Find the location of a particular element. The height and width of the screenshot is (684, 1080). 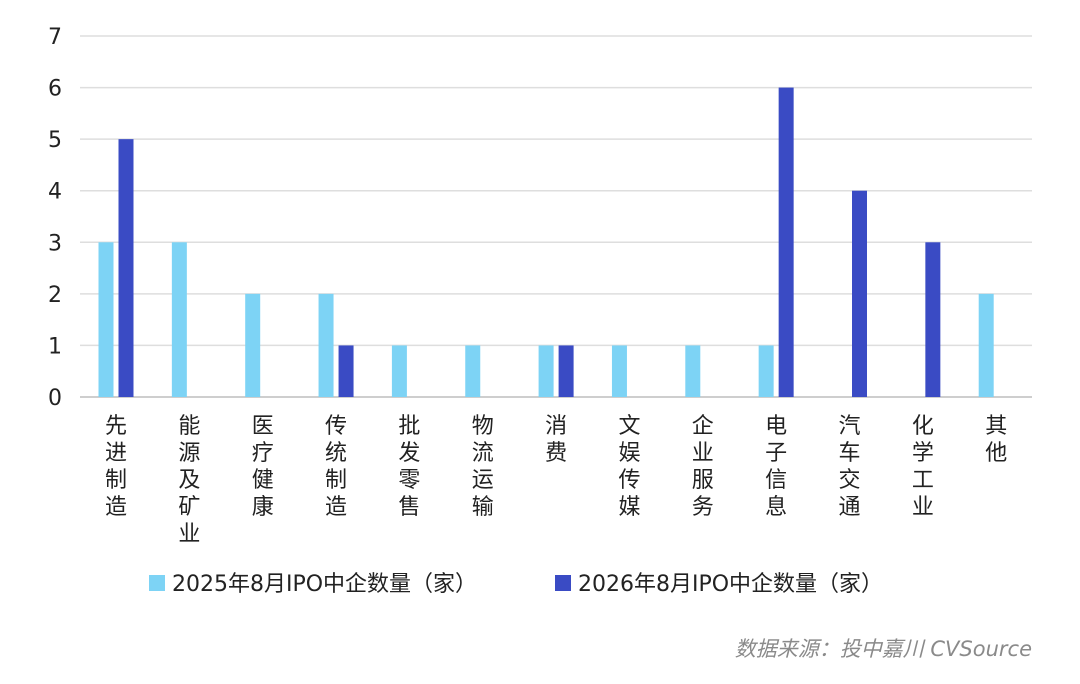

x-tick-label: 批发零售 is located at coordinates (409, 467).